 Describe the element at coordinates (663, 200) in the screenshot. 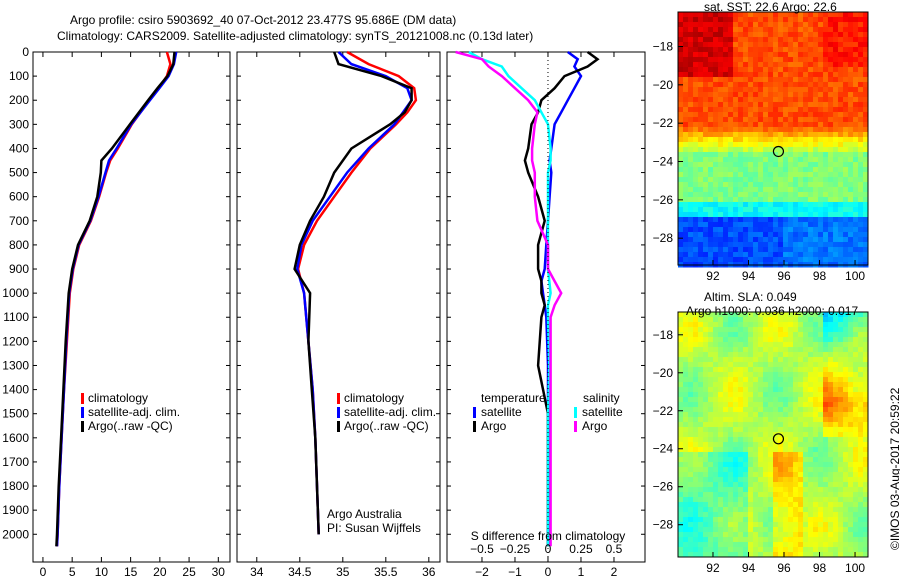

I see `map-lat-label: −26` at that location.